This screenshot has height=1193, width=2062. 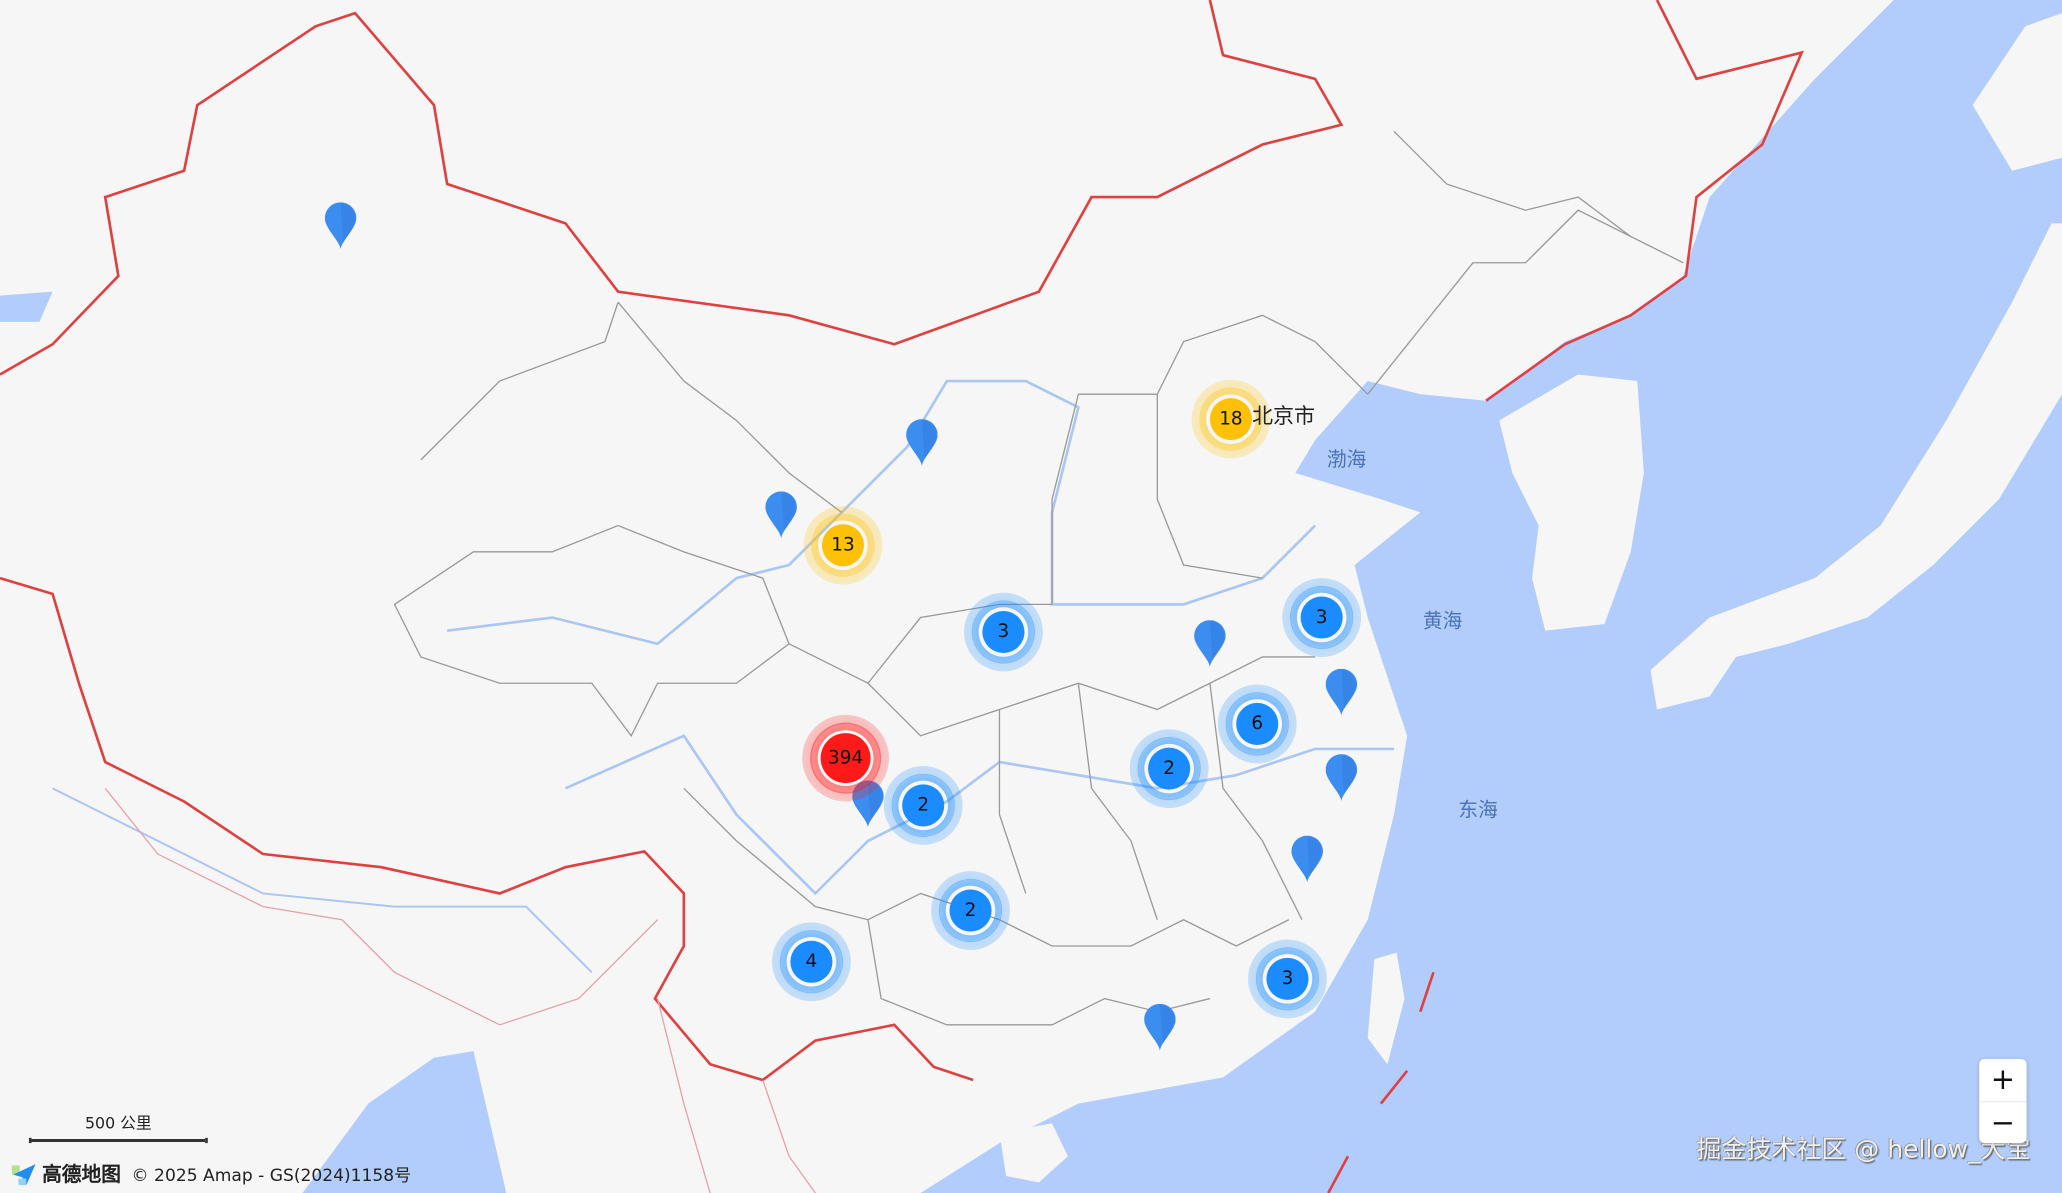 I want to click on watermark: 掘金技术社区 @ hellow_大宝, so click(x=1863, y=1150).